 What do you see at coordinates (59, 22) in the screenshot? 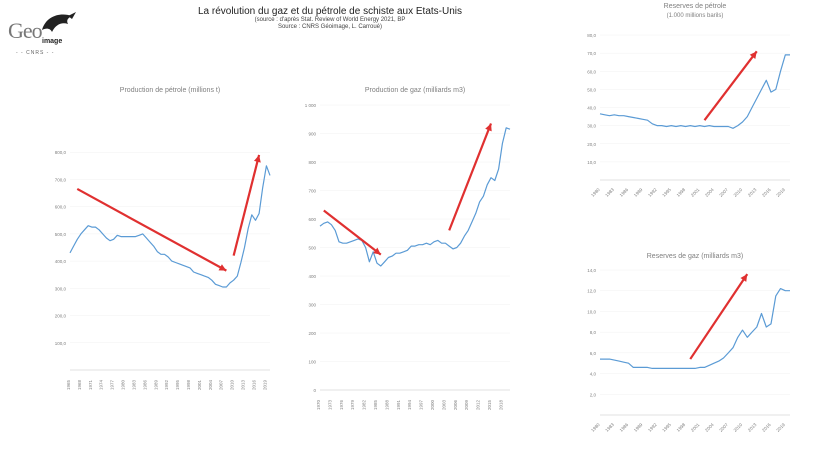
I see `dolphin-logo-icon` at bounding box center [59, 22].